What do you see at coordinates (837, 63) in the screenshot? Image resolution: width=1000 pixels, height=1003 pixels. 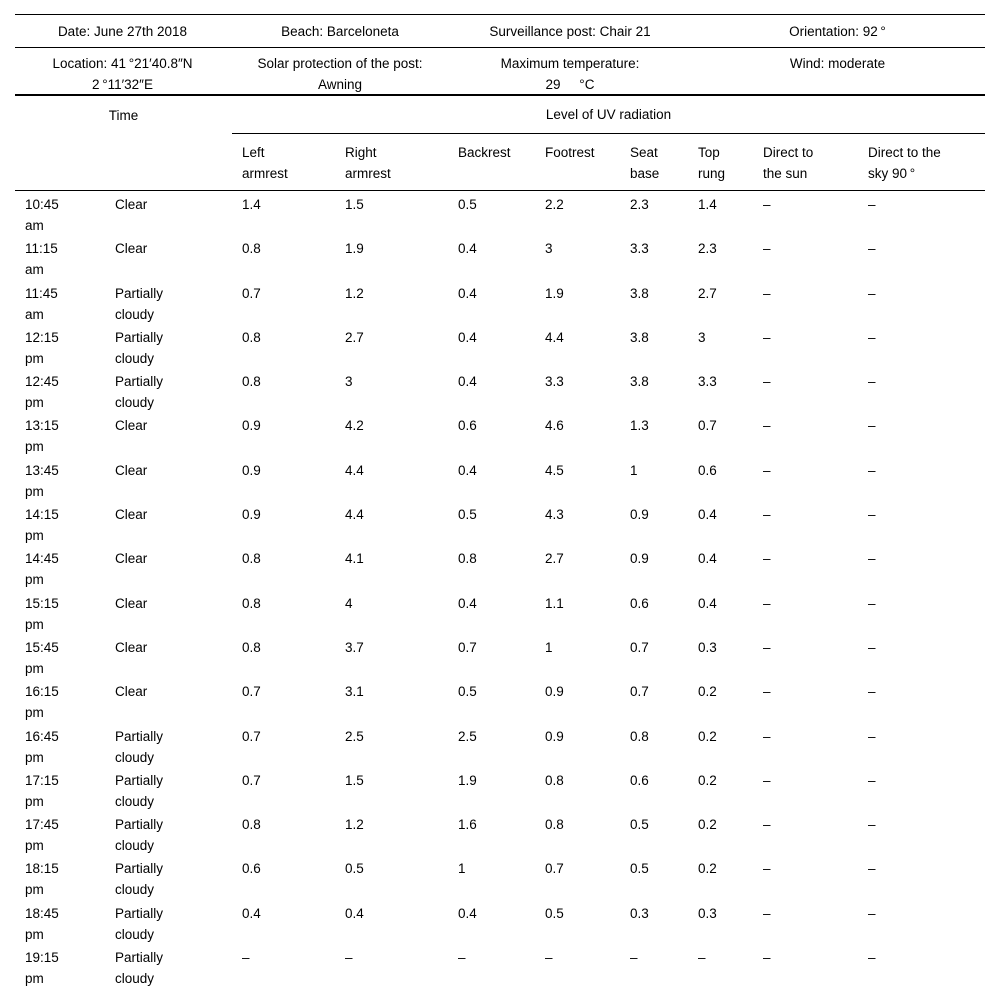 I see `info-wind: Wind: moderate` at bounding box center [837, 63].